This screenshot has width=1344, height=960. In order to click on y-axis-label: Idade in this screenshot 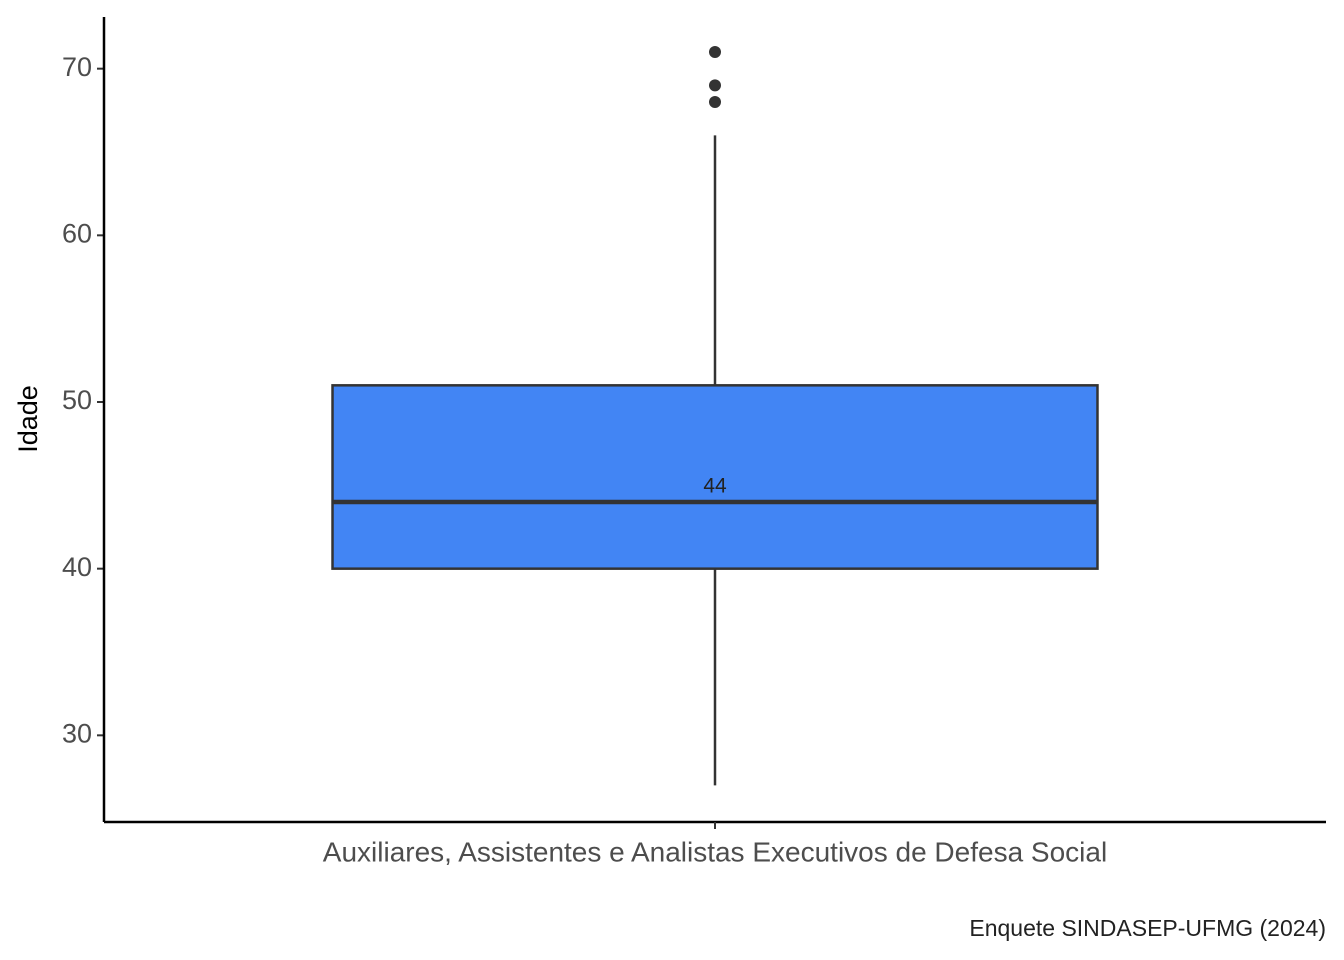, I will do `click(28, 419)`.